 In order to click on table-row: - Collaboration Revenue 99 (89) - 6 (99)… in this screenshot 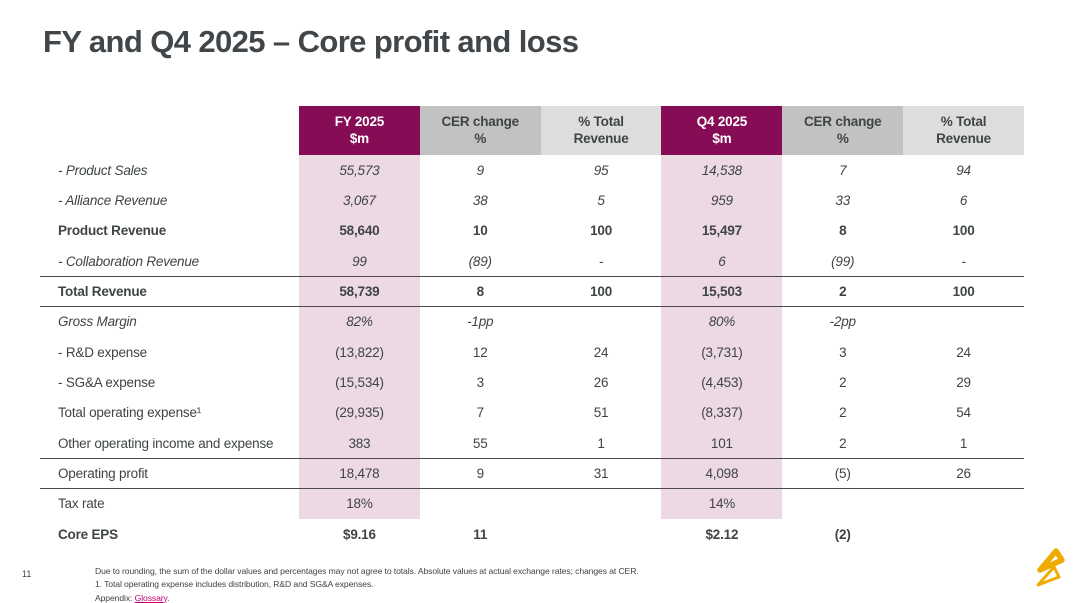, I will do `click(532, 261)`.